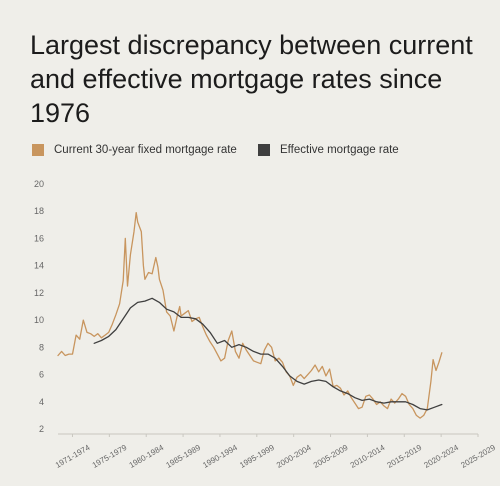 The width and height of the screenshot is (500, 486). What do you see at coordinates (220, 456) in the screenshot?
I see `x-tick-label: 1990-1994` at bounding box center [220, 456].